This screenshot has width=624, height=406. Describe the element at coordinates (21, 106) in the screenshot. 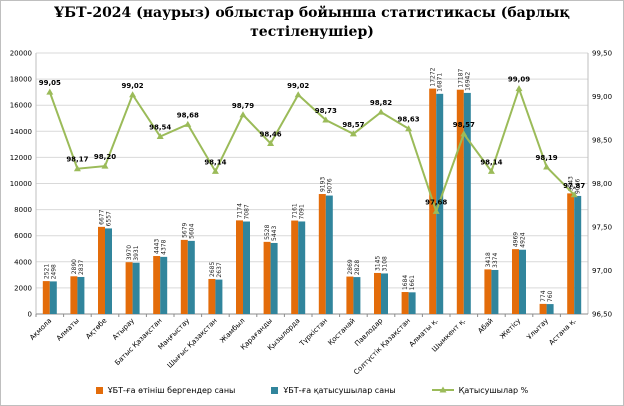

I see `y-tick-left: 16000` at that location.